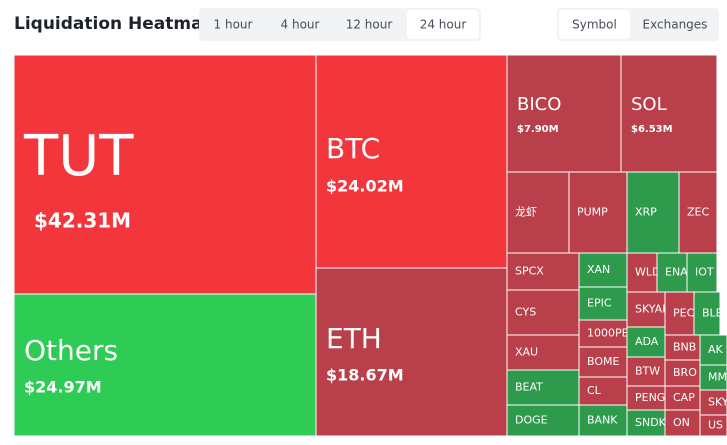  I want to click on time-tab-label: 24 hour, so click(443, 25).